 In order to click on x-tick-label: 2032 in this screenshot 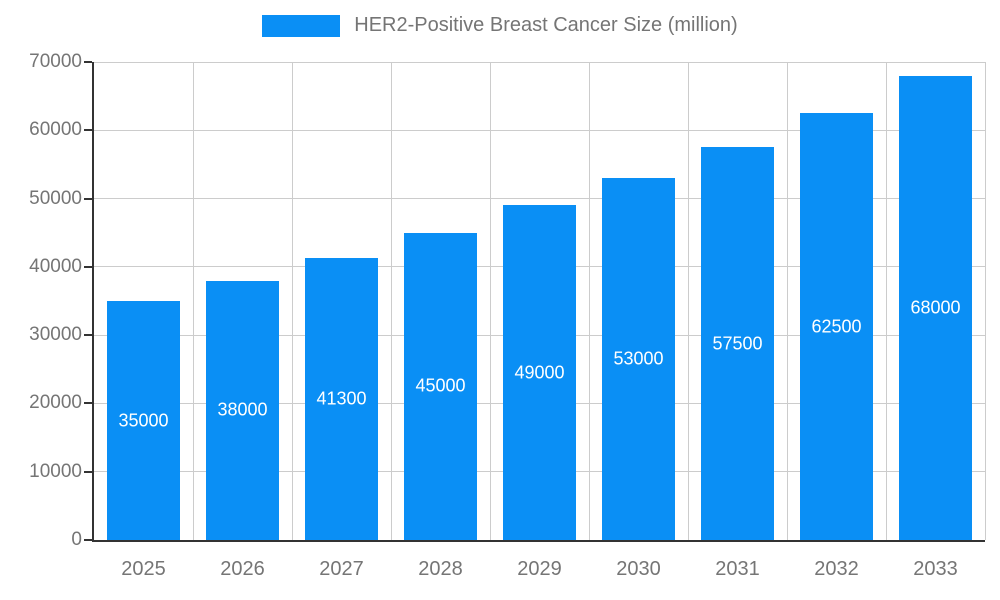, I will do `click(836, 569)`.